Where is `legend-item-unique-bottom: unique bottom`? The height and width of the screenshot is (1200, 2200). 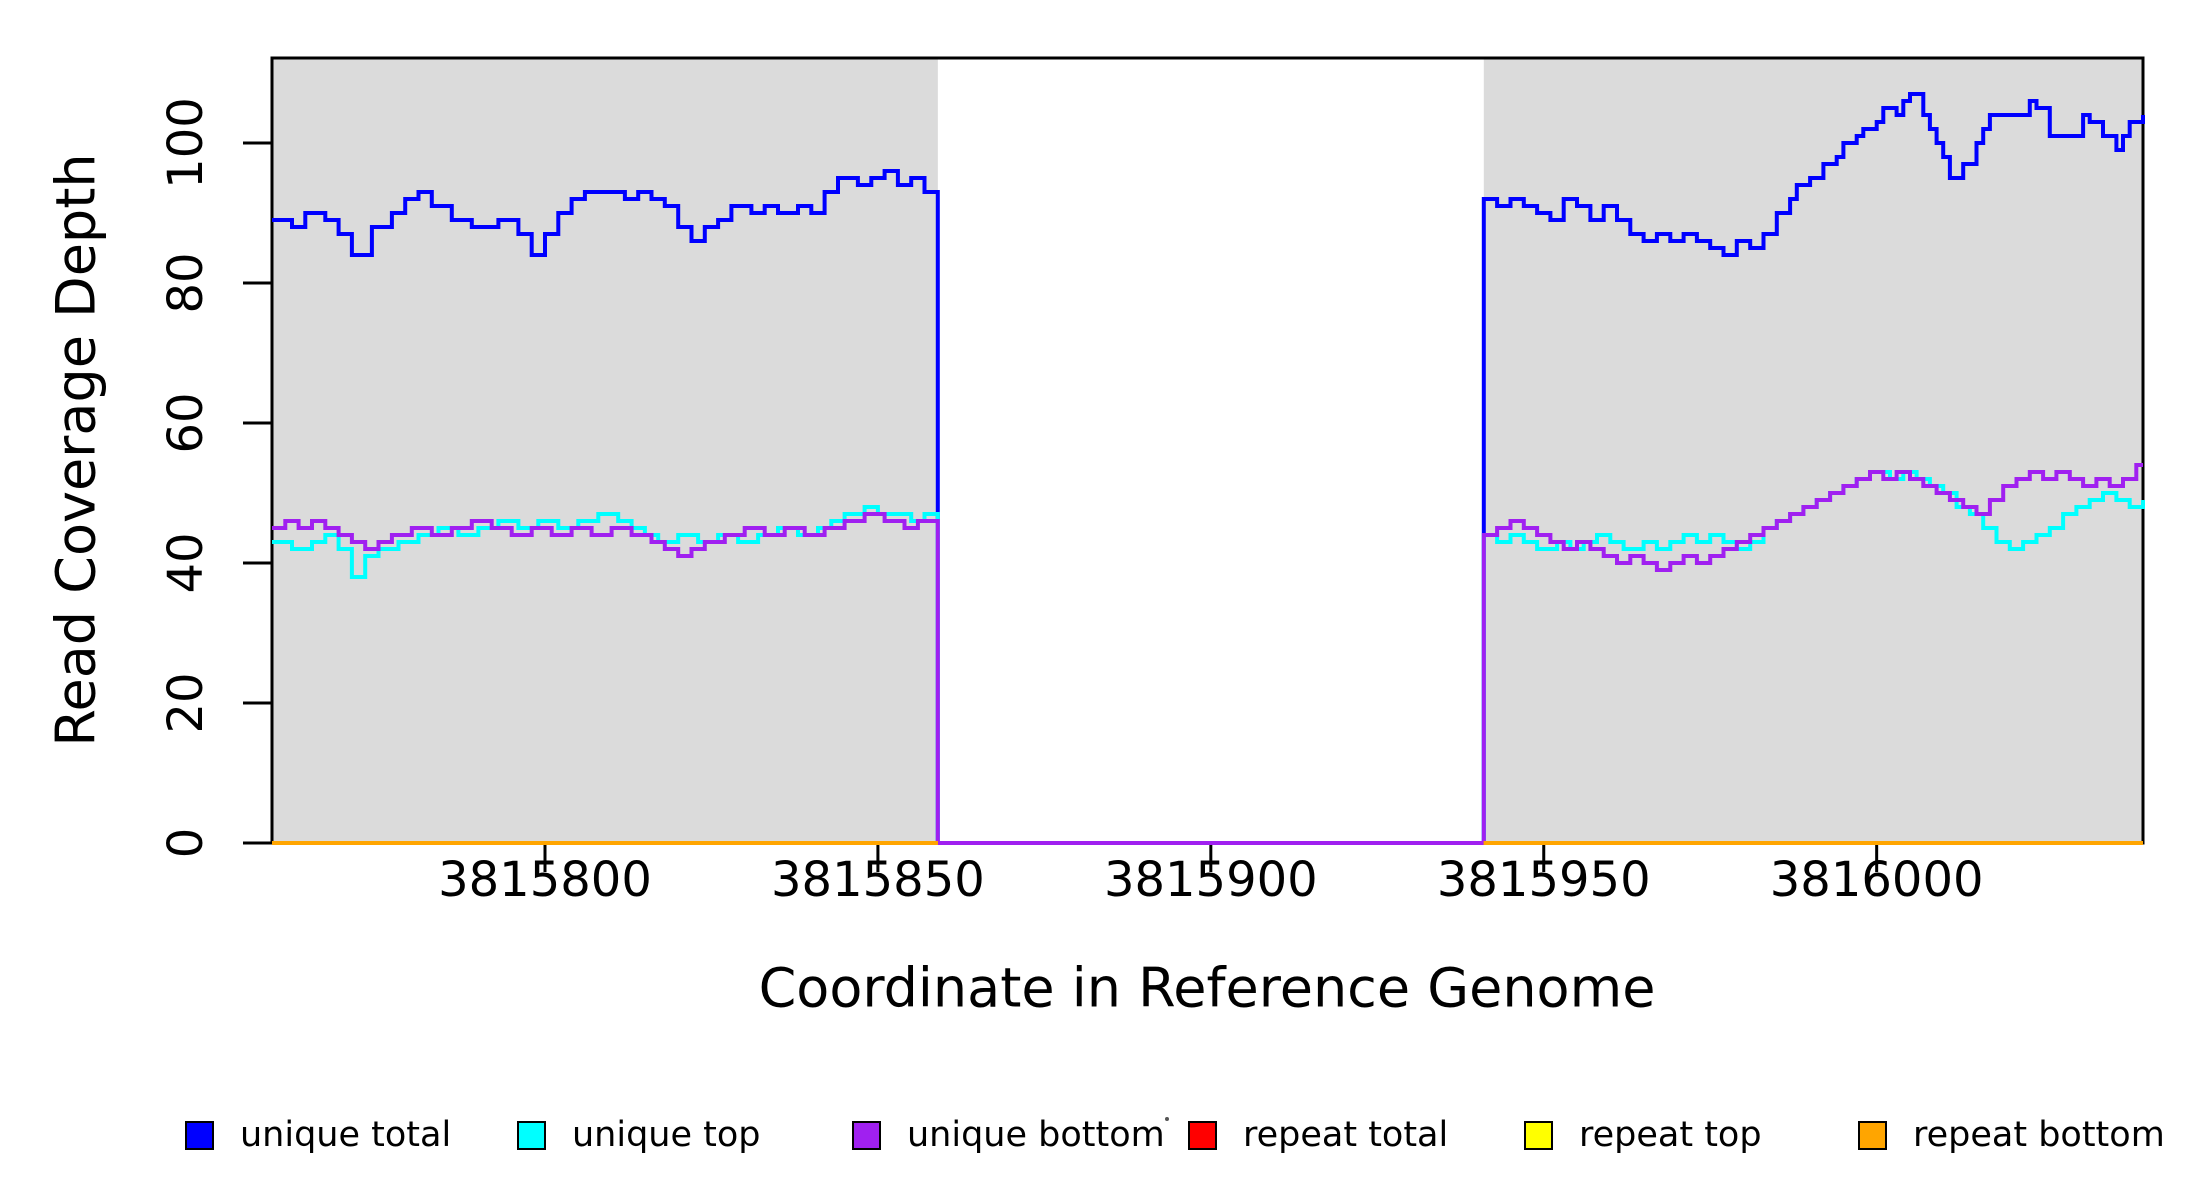 legend-item-unique-bottom: unique bottom is located at coordinates (1008, 1135).